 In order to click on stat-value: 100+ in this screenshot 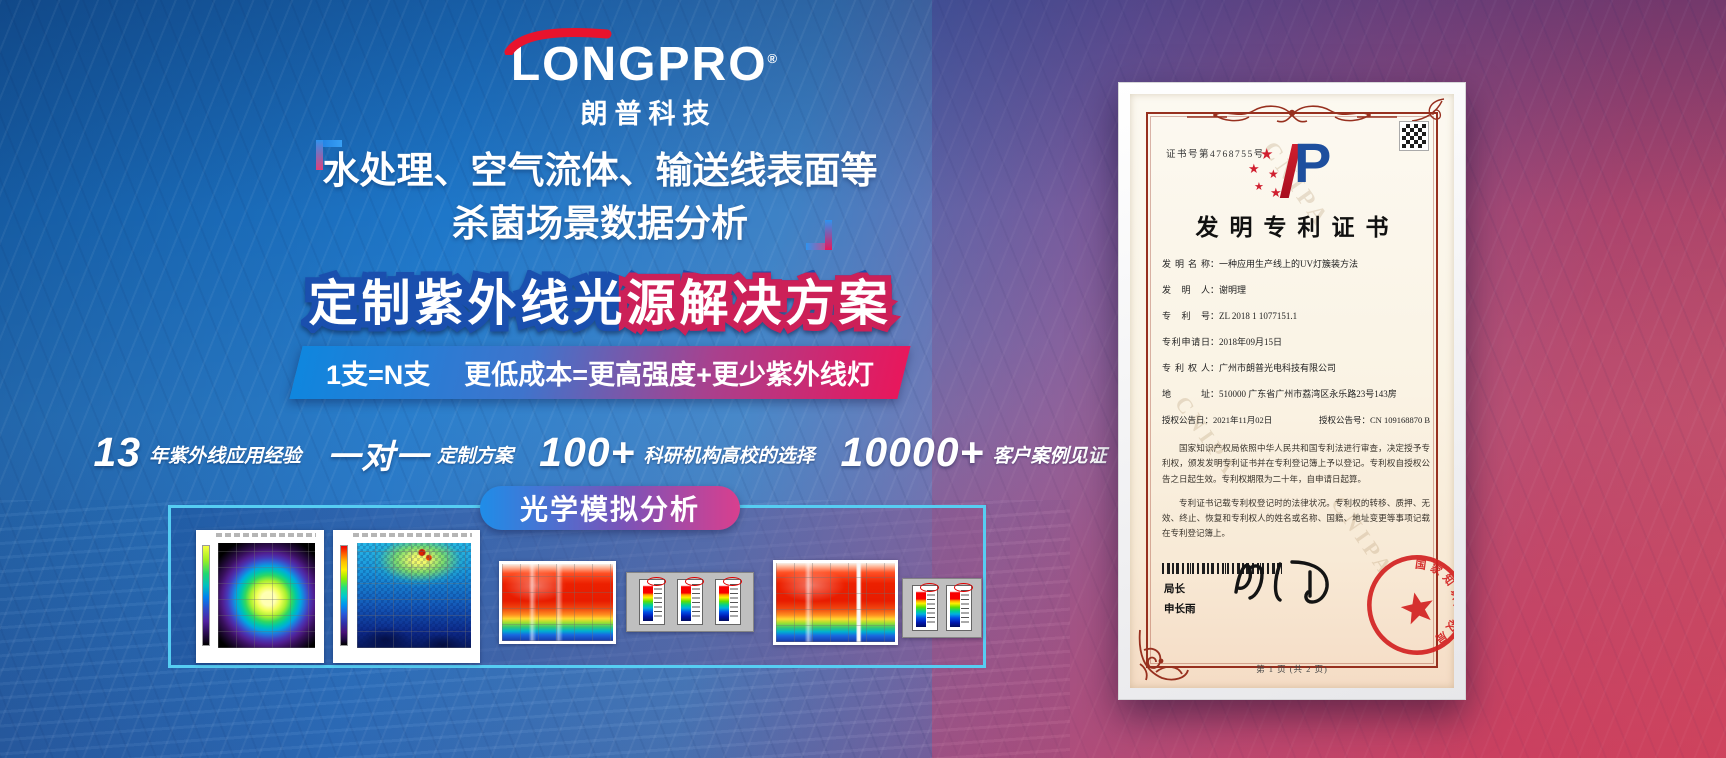, I will do `click(587, 452)`.